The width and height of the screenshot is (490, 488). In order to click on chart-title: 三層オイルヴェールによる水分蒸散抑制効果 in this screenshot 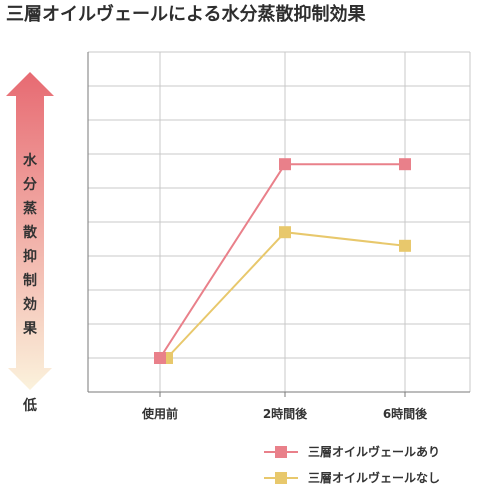, I will do `click(186, 14)`.